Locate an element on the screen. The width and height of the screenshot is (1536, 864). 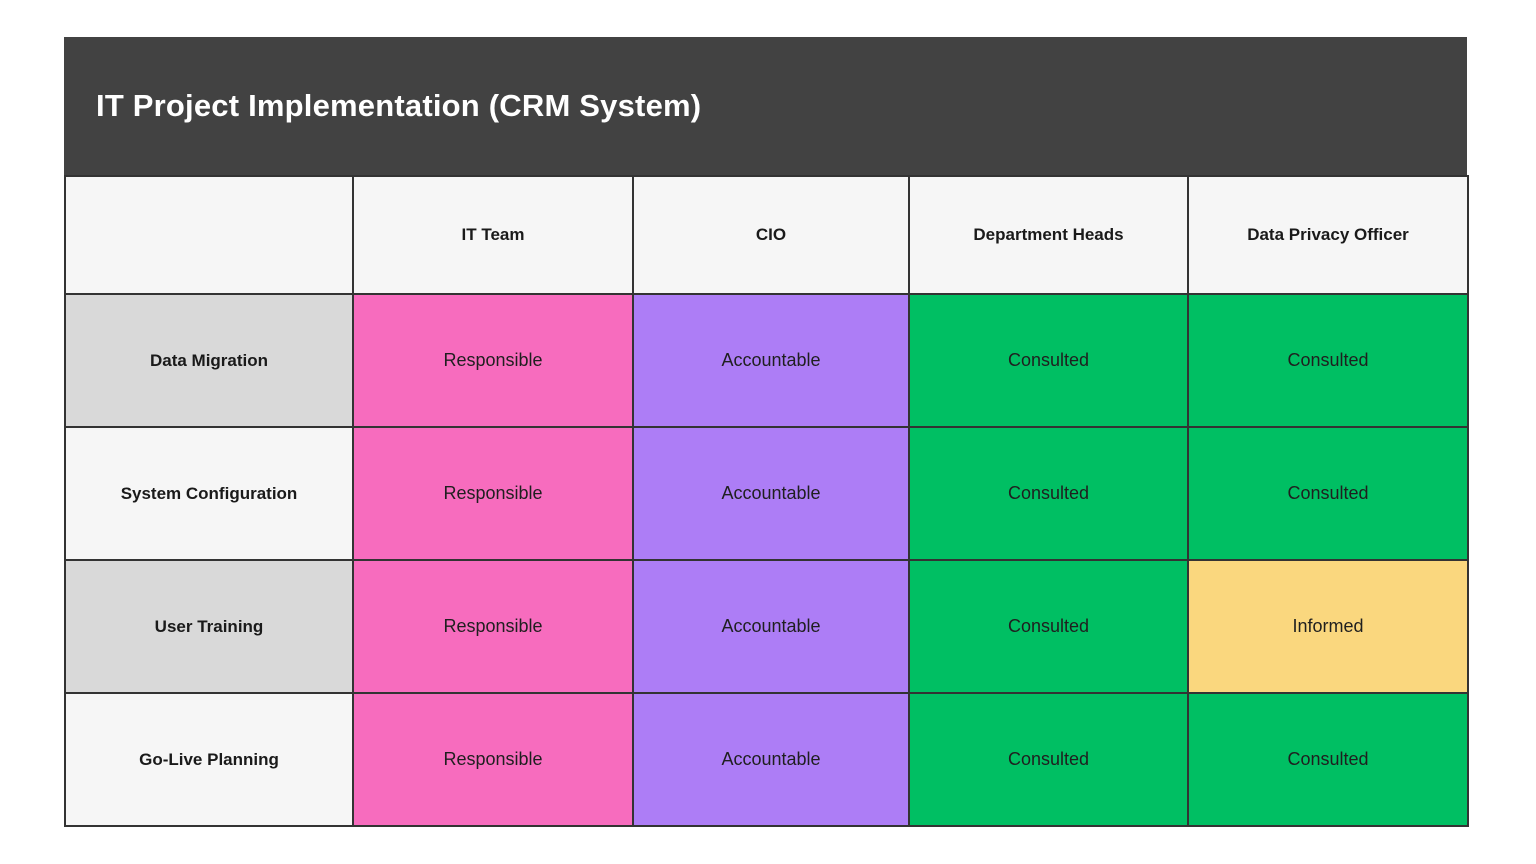
matrix-corner-cell is located at coordinates (209, 235).